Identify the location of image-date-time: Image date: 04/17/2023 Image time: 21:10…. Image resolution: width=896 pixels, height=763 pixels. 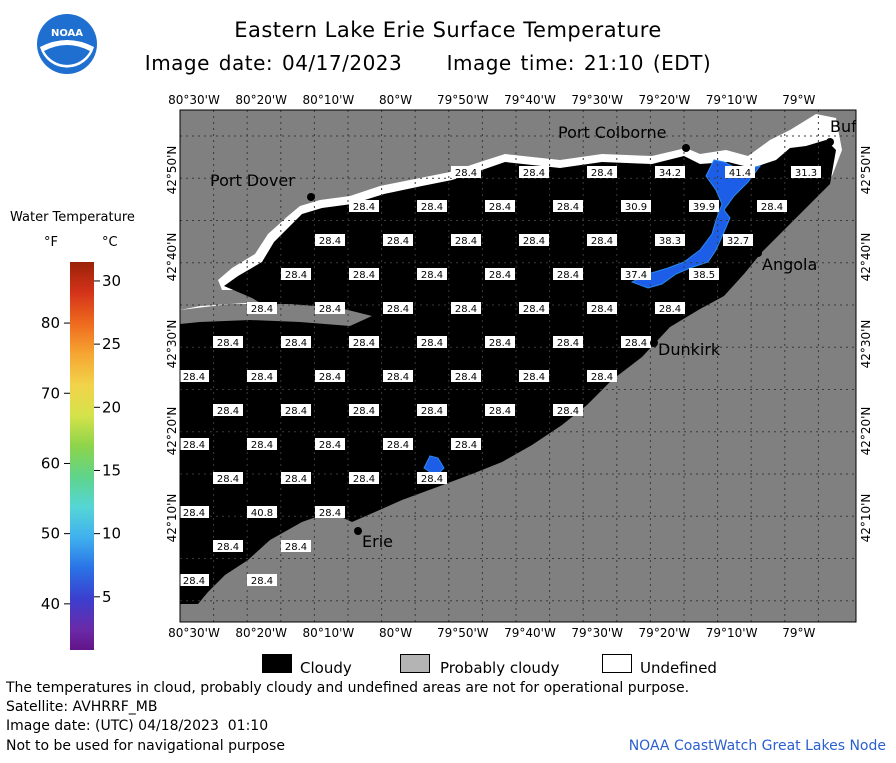
(438, 63).